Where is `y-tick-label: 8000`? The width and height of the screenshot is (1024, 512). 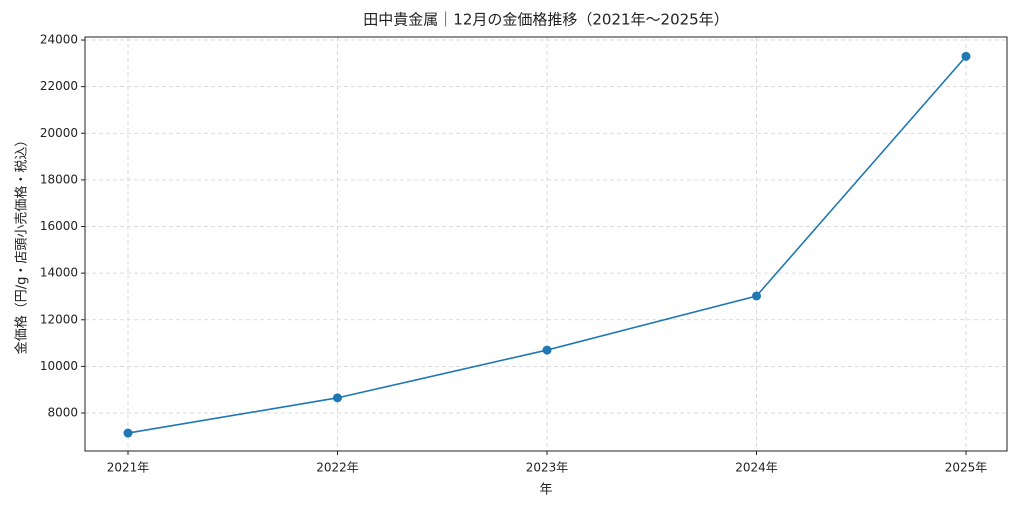 y-tick-label: 8000 is located at coordinates (62, 413).